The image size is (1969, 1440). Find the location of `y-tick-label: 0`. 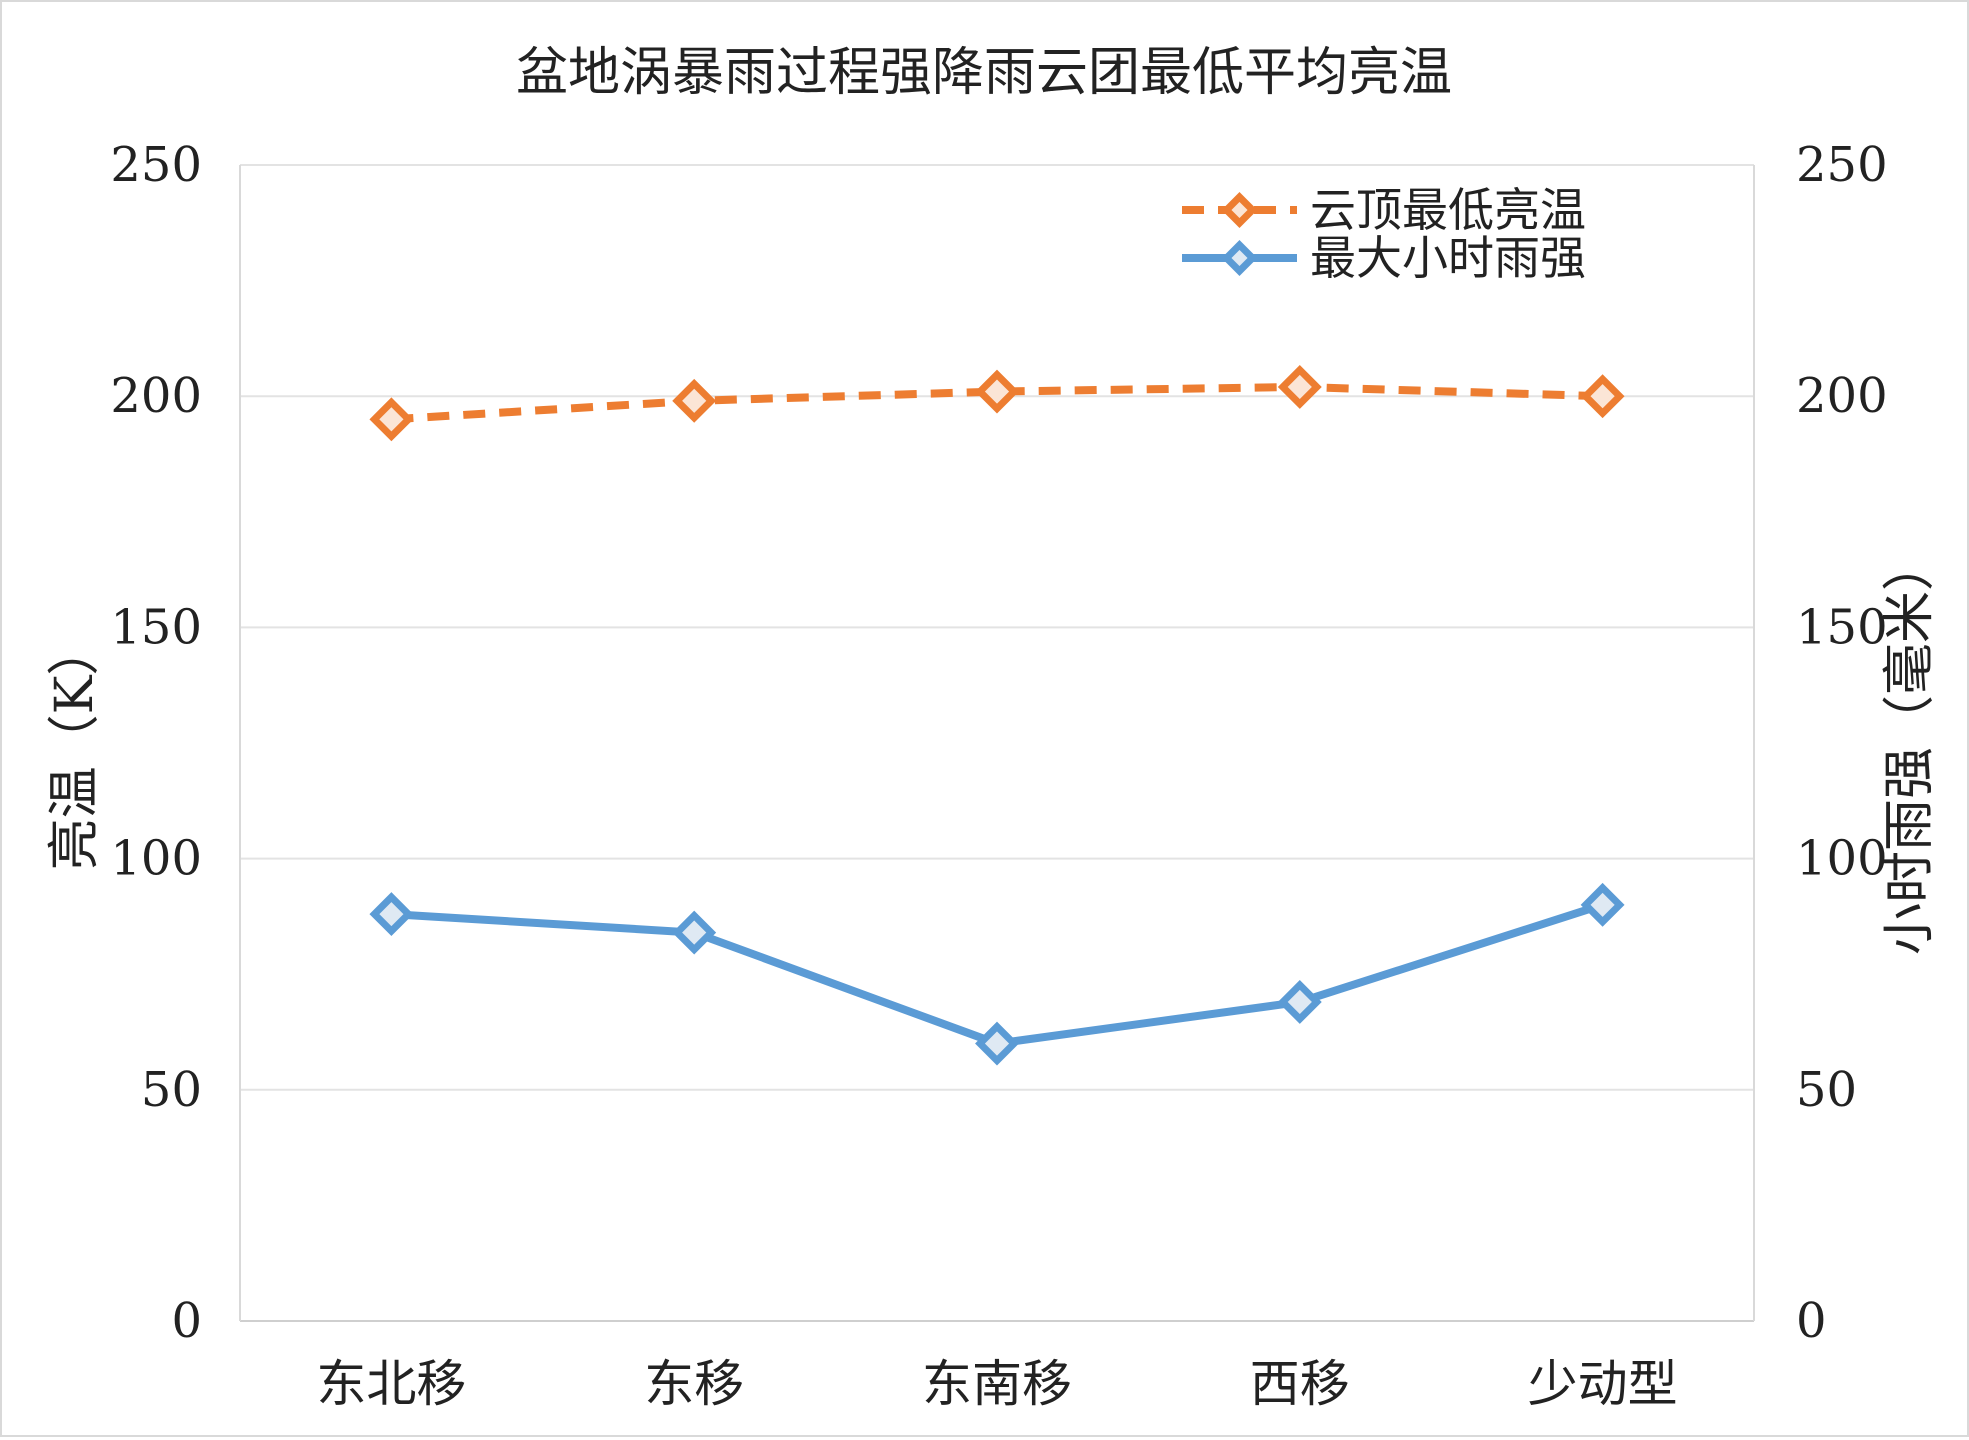

y-tick-label: 0 is located at coordinates (186, 1321).